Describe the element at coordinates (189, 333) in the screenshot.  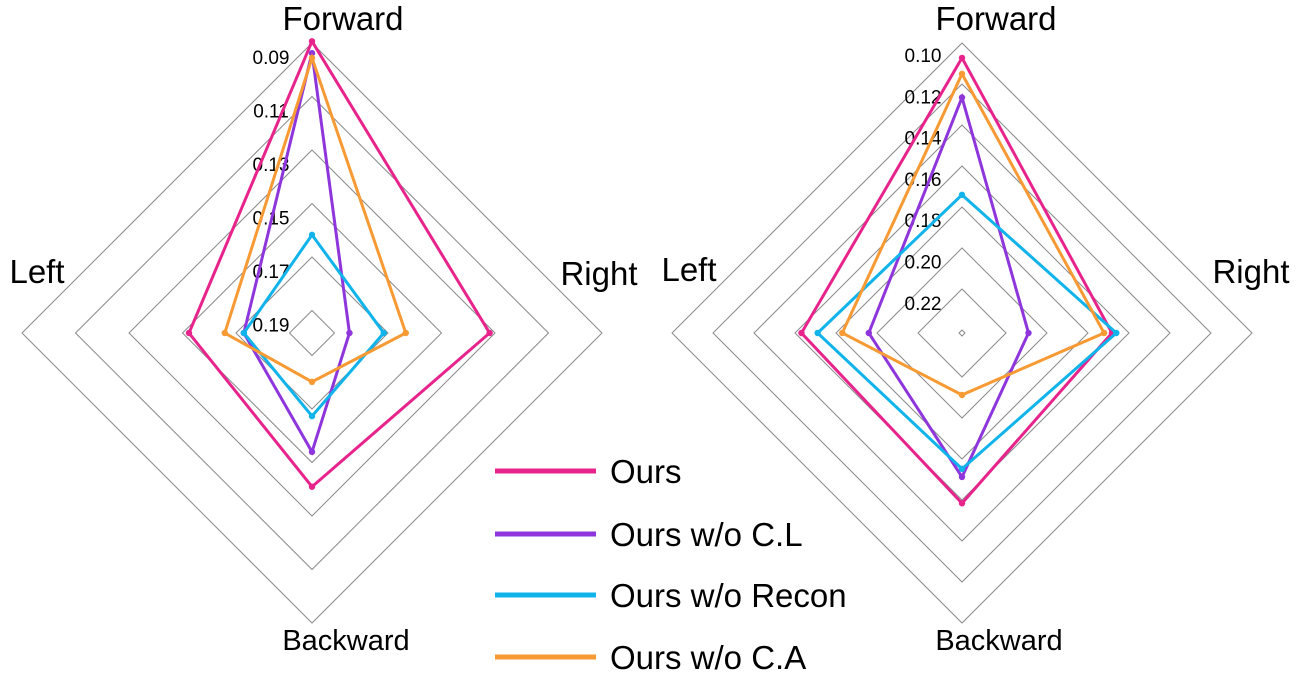
I see `data-point-left-ours-left` at that location.